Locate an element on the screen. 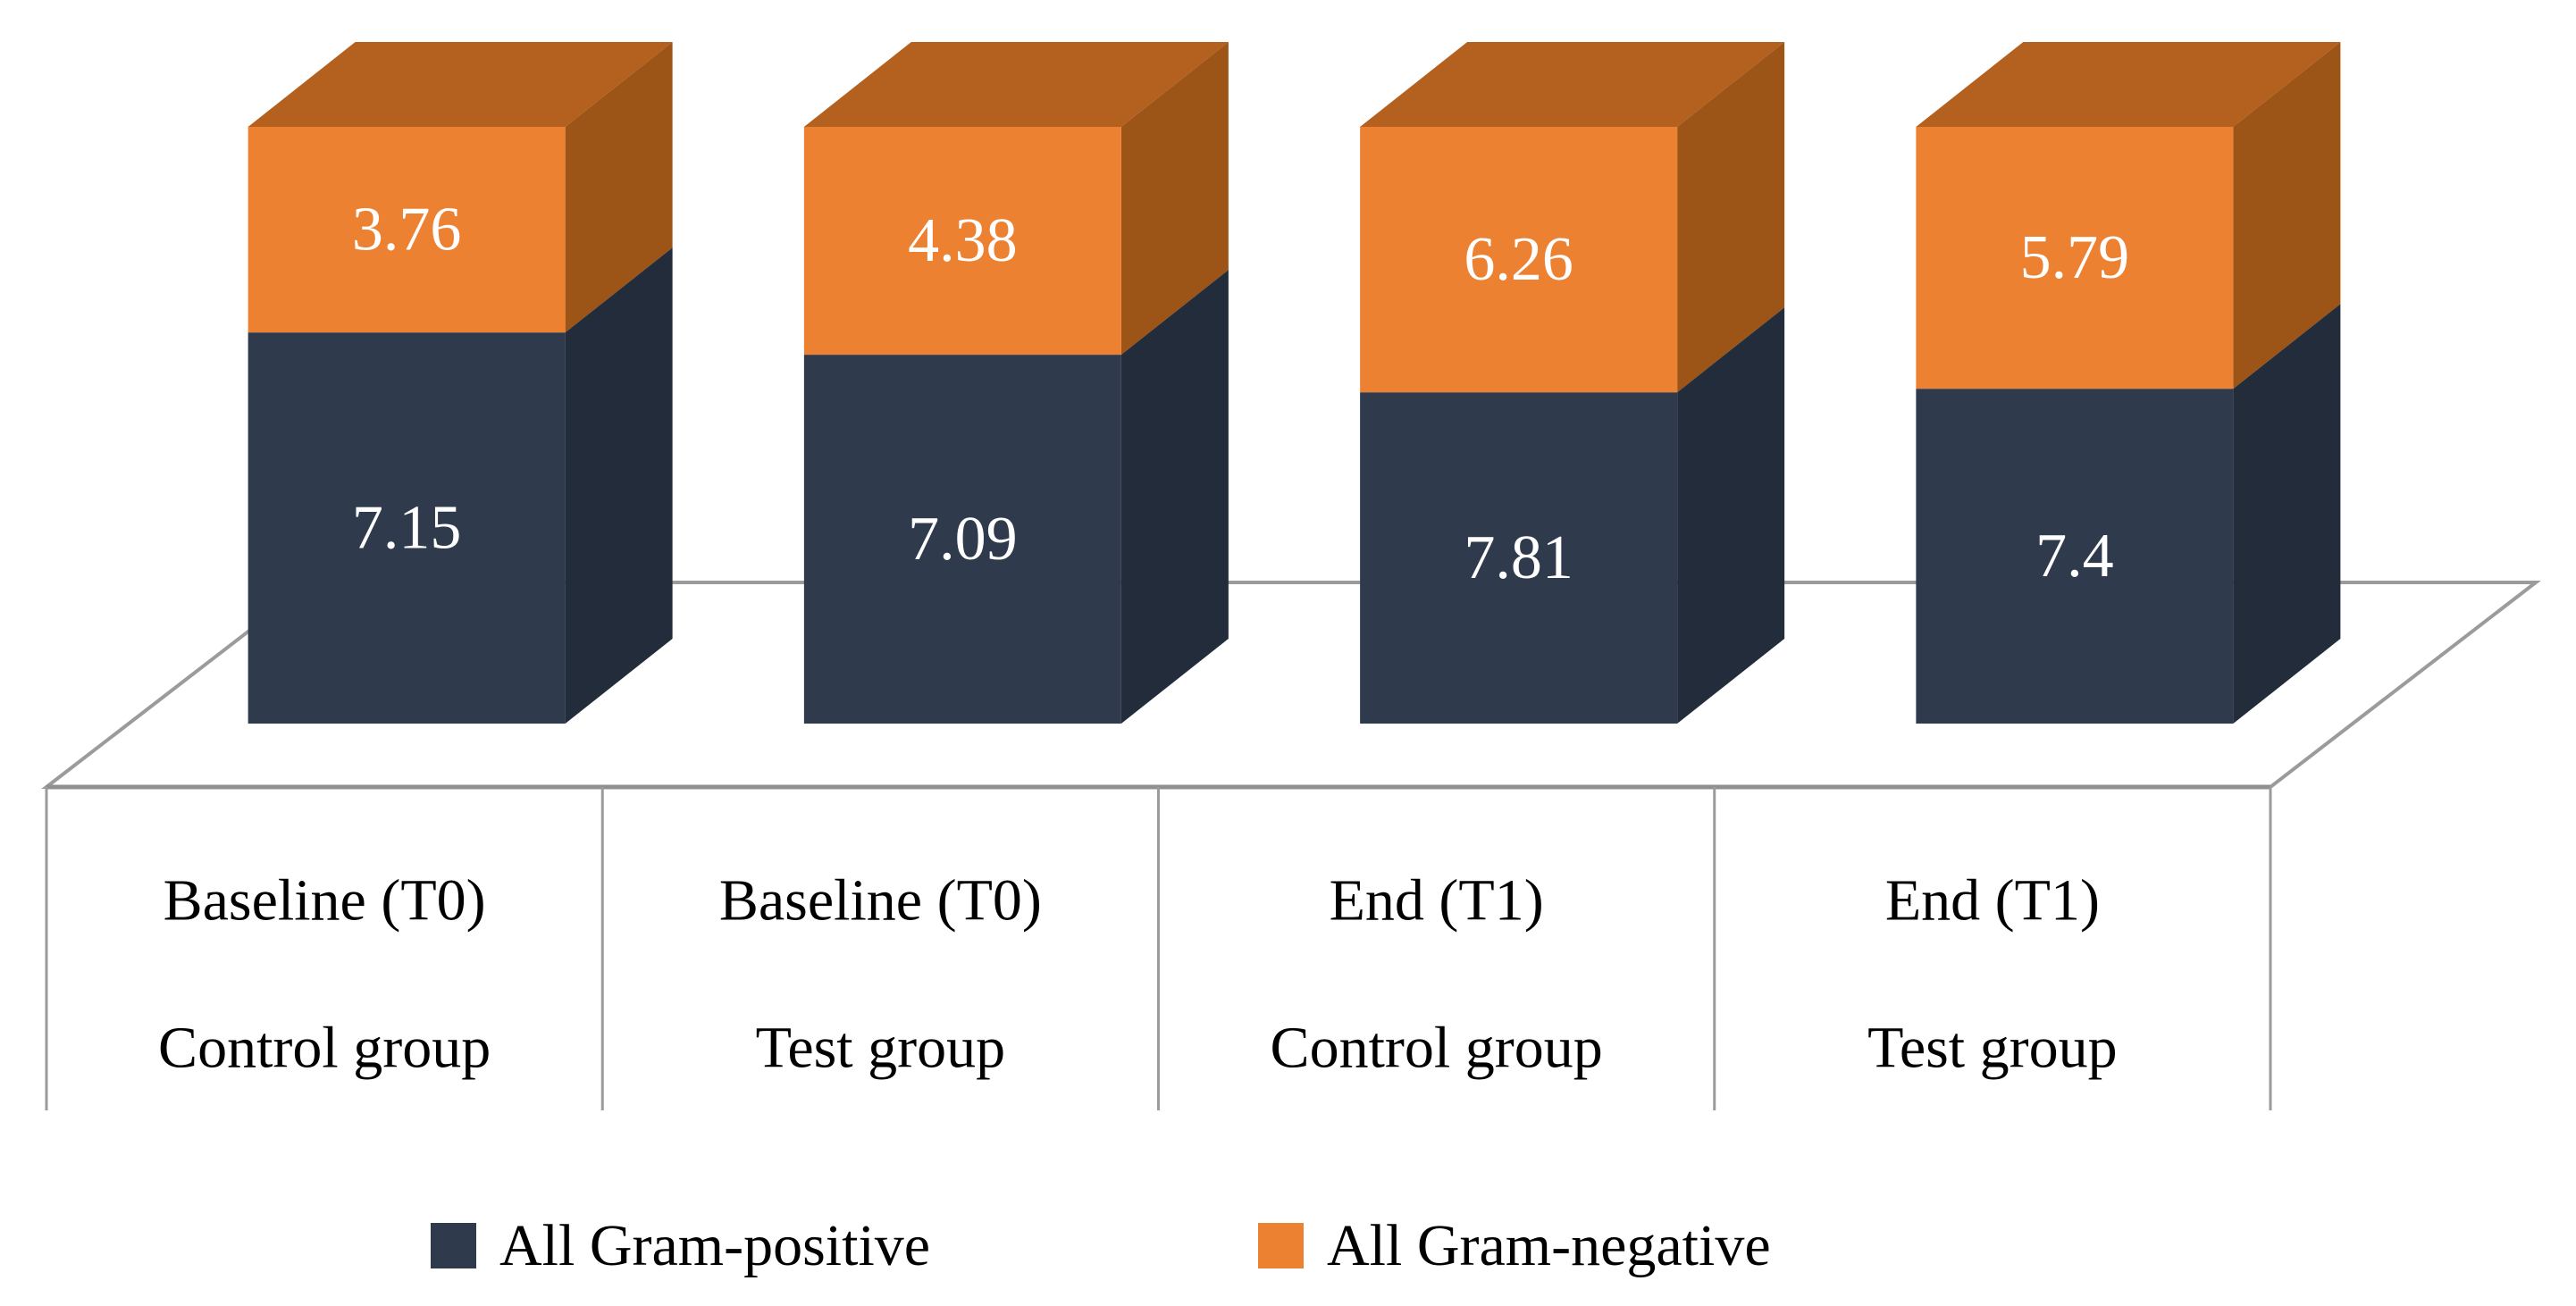 Image resolution: width=2576 pixels, height=1306 pixels. bar-2-value-label-positive: 7.81 is located at coordinates (1518, 557).